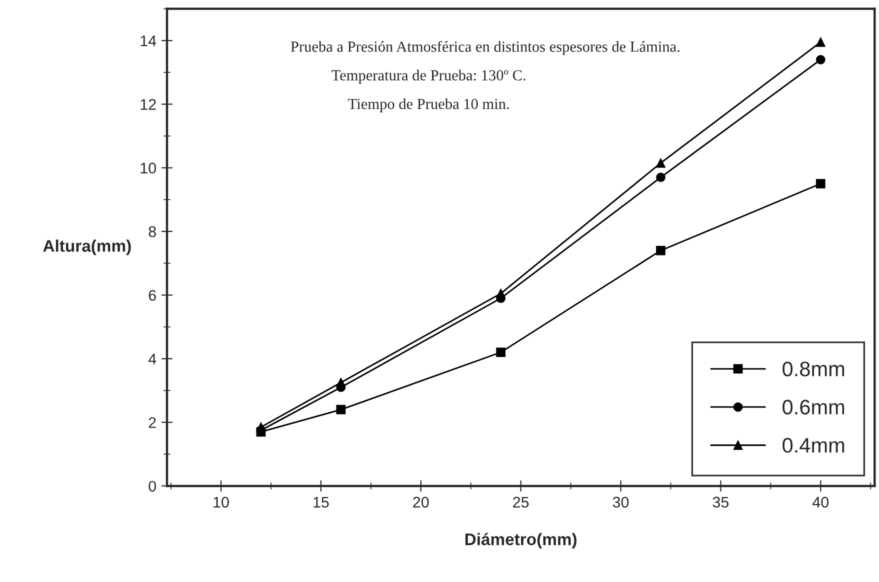 This screenshot has width=879, height=582. What do you see at coordinates (620, 502) in the screenshot?
I see `x-tick-label: 30` at bounding box center [620, 502].